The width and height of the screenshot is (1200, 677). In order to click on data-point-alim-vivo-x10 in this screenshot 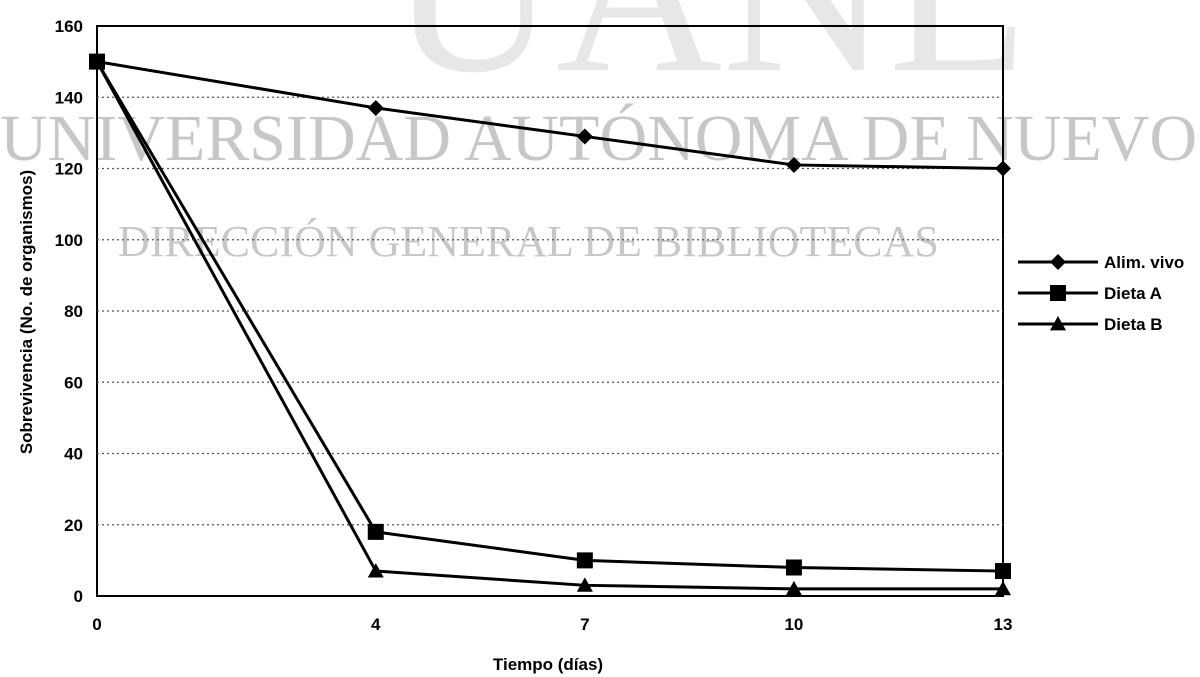, I will do `click(793, 164)`.